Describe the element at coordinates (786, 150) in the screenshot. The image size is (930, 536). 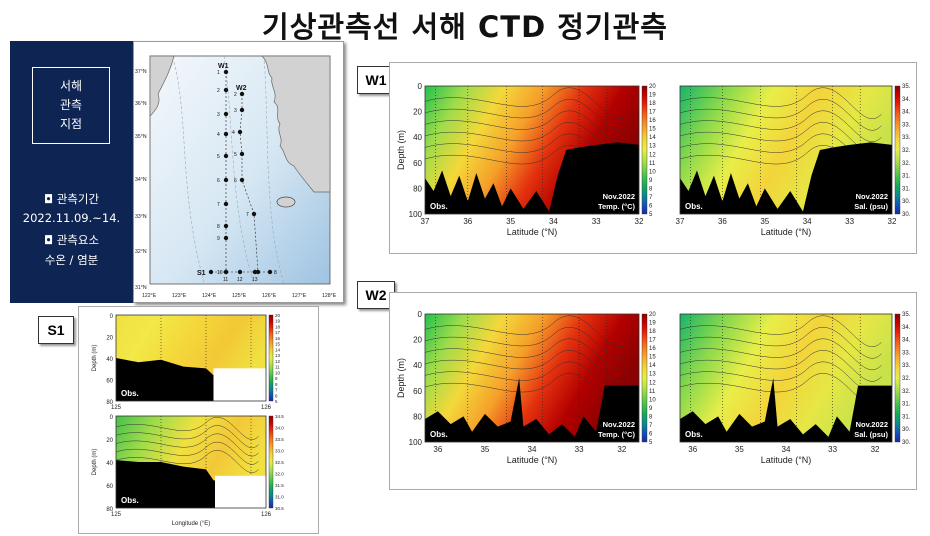
I see `section-frame` at that location.